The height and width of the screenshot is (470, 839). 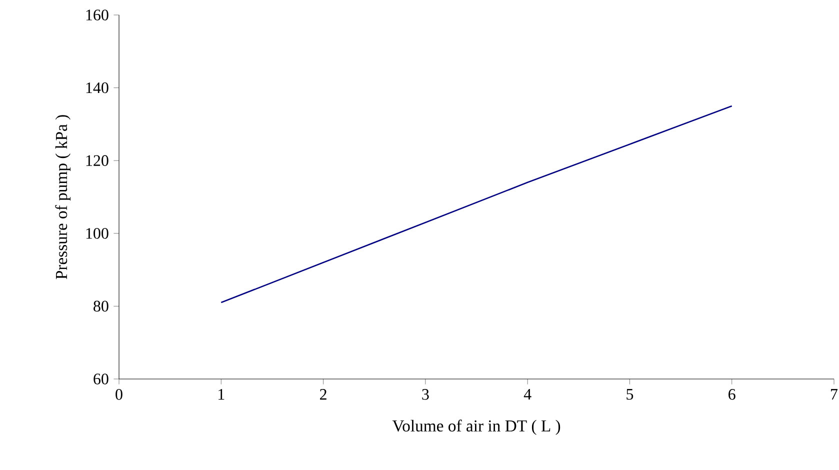 What do you see at coordinates (528, 394) in the screenshot?
I see `x-tick-label: 4` at bounding box center [528, 394].